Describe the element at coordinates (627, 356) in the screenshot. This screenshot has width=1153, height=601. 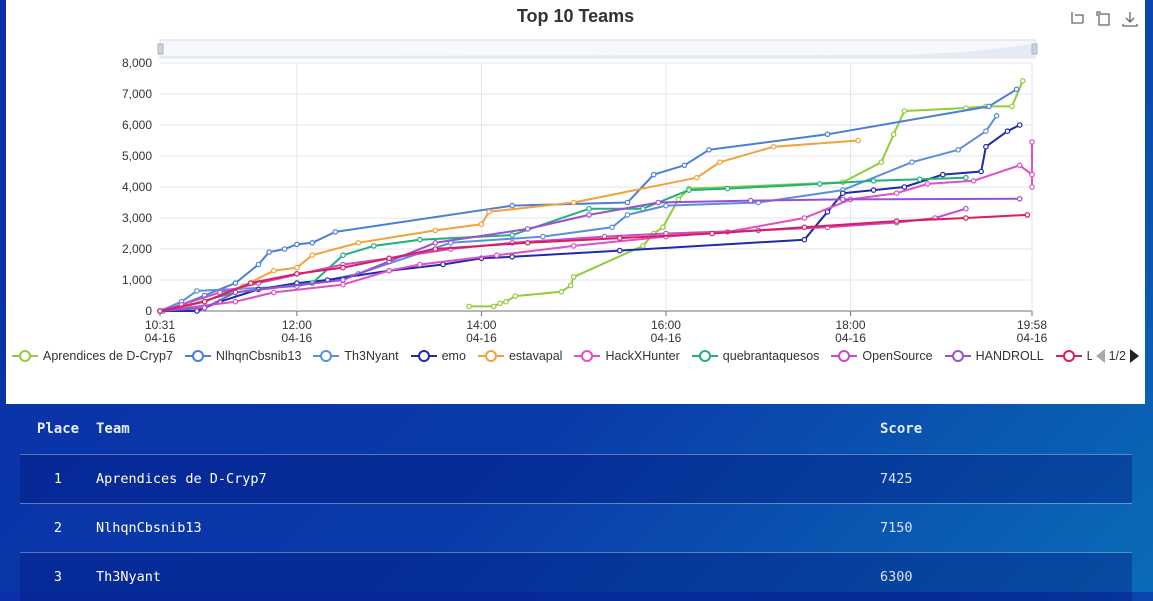
I see `legend-item: HackXHunter` at that location.